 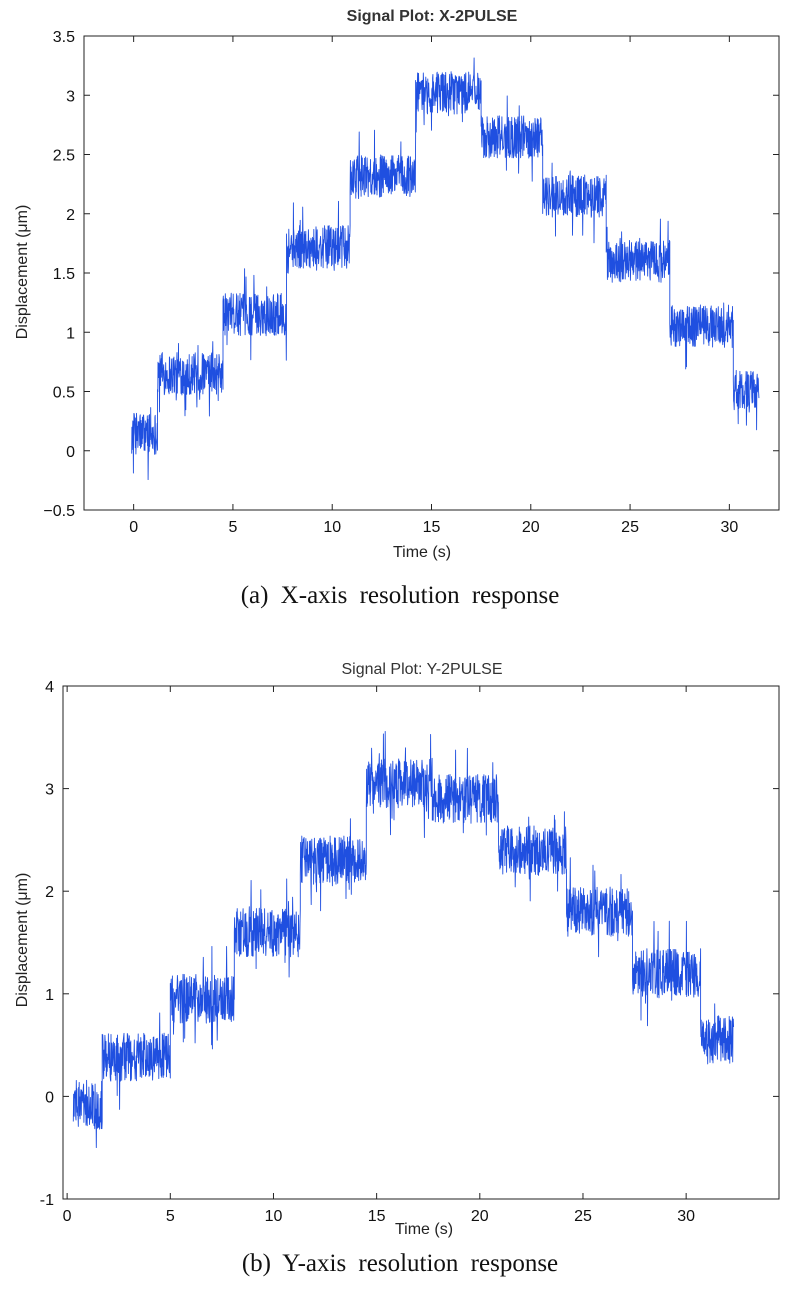 I want to click on y-tick-label: −0.5, so click(x=59, y=511).